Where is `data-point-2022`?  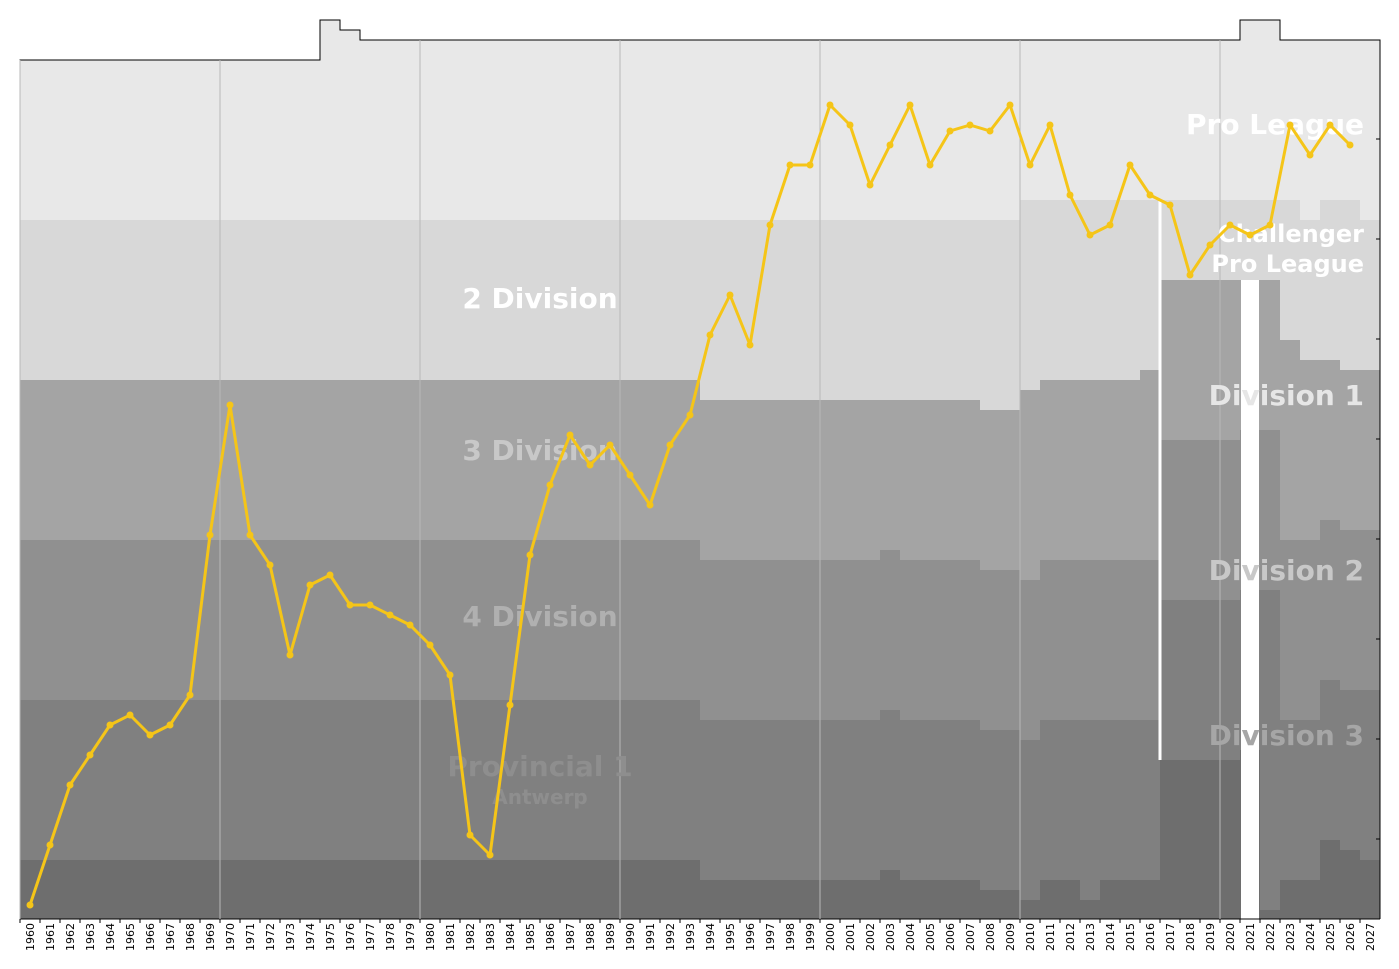 data-point-2022 is located at coordinates (1270, 225).